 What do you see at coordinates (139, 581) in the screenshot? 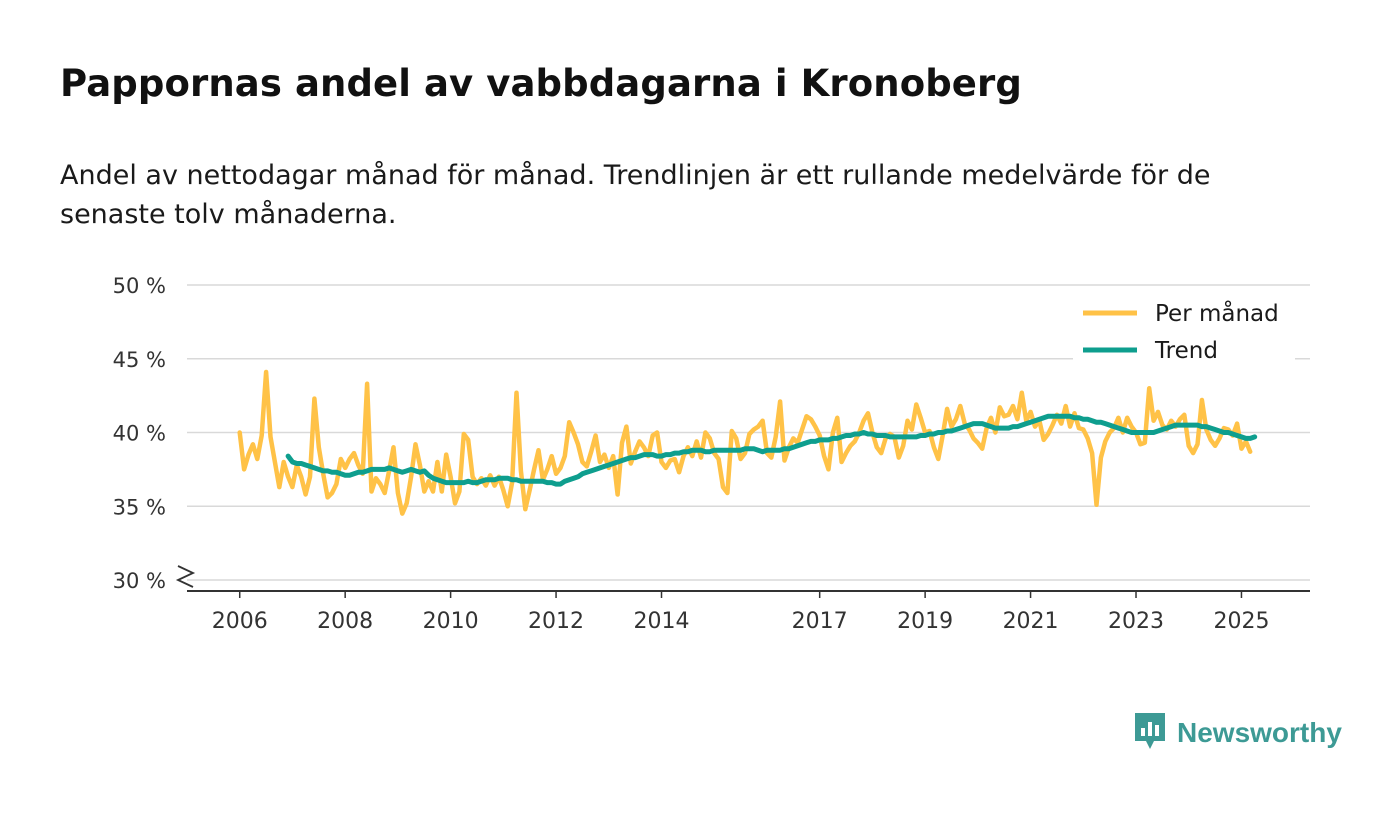
I see `y-tick-label: 30 %` at bounding box center [139, 581].